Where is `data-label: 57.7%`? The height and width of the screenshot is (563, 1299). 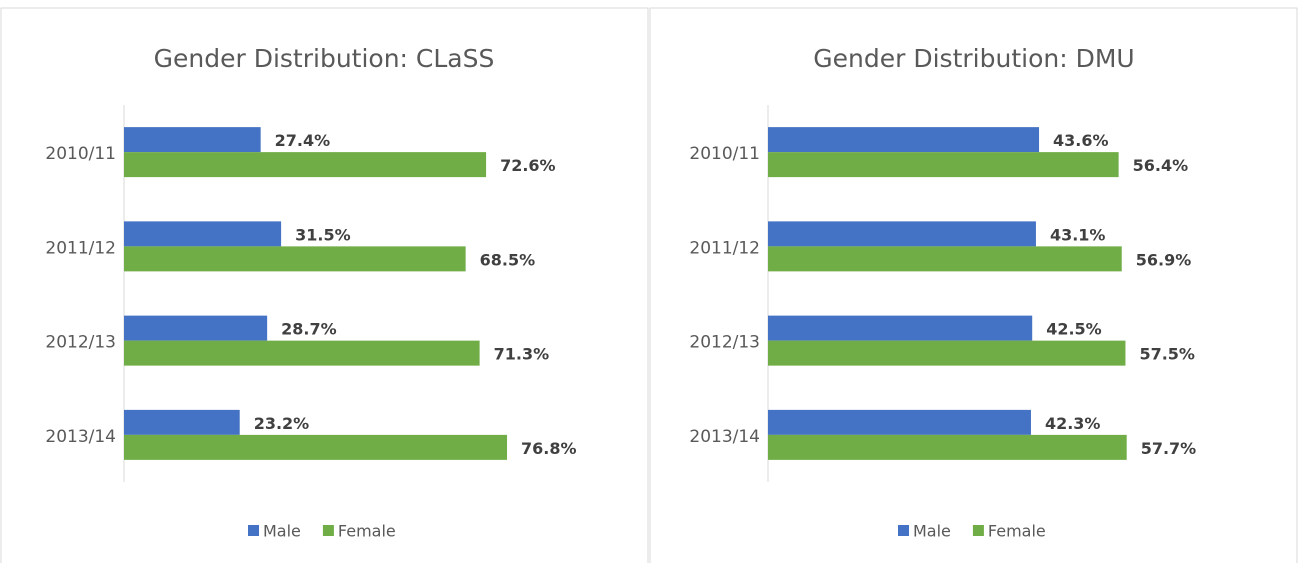
data-label: 57.7% is located at coordinates (1169, 448).